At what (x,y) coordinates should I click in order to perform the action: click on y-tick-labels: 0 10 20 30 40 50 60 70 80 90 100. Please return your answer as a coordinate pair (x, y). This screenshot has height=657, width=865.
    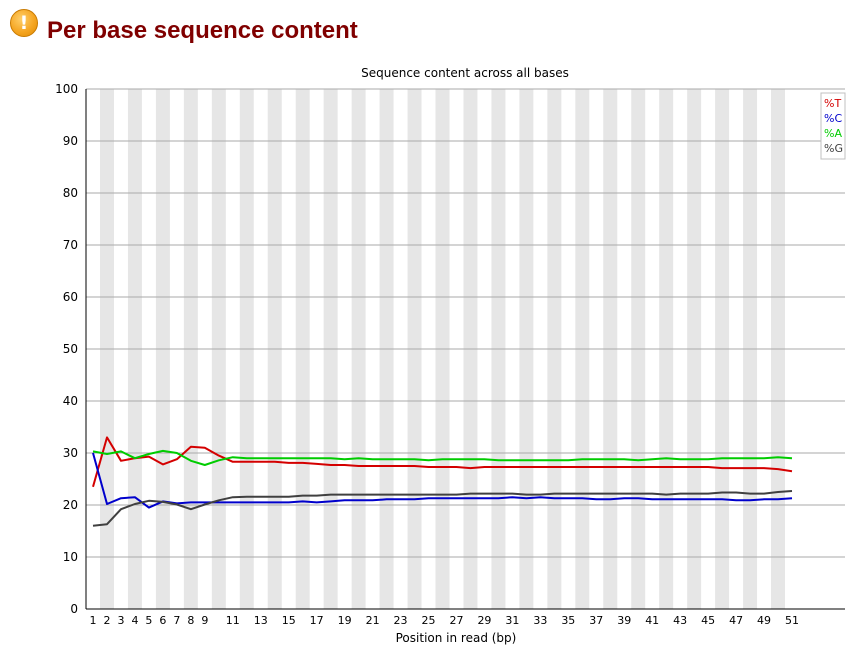
    Looking at the image, I should click on (66, 349).